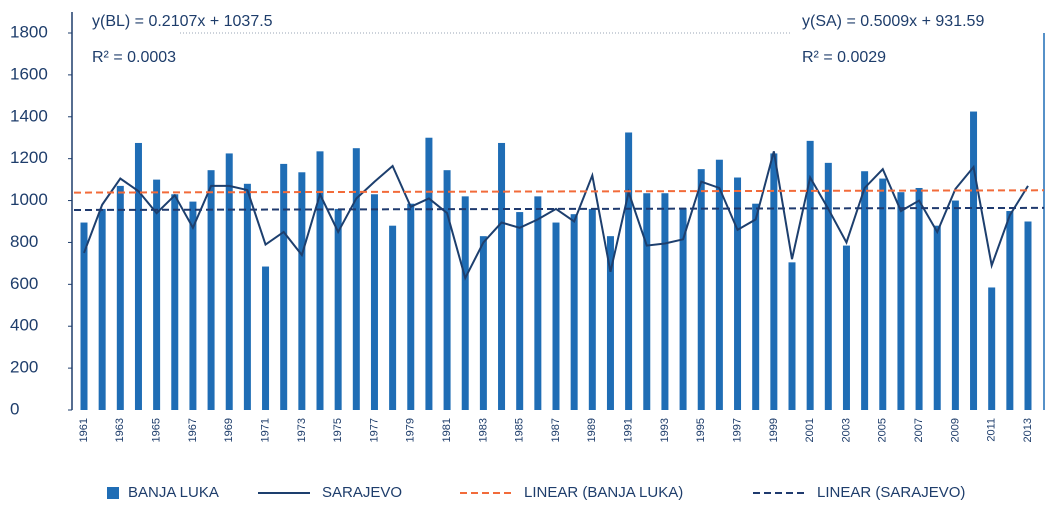 This screenshot has width=1046, height=506. What do you see at coordinates (701, 430) in the screenshot?
I see `x-tick-label: 1995` at bounding box center [701, 430].